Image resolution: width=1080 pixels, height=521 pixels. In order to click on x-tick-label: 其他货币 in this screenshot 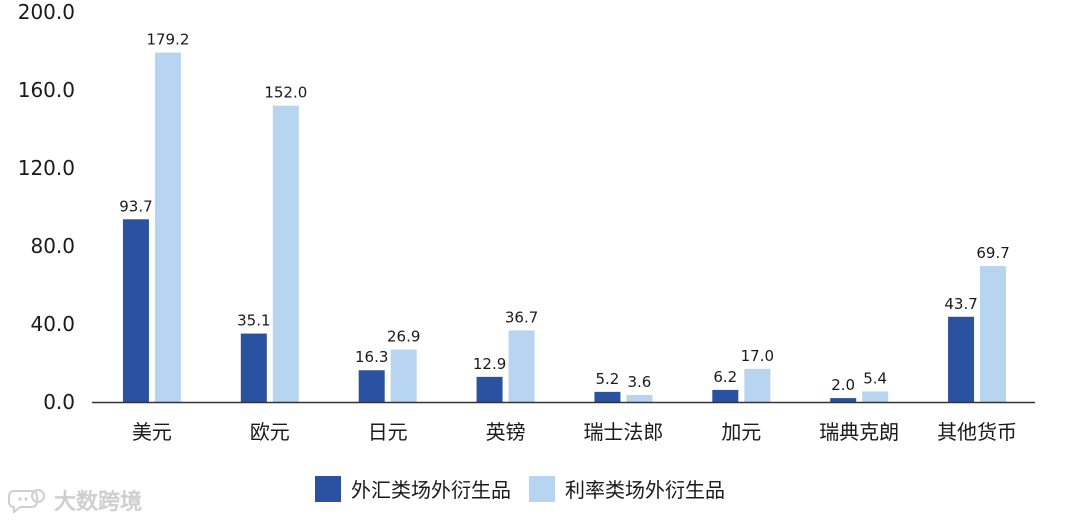, I will do `click(977, 432)`.